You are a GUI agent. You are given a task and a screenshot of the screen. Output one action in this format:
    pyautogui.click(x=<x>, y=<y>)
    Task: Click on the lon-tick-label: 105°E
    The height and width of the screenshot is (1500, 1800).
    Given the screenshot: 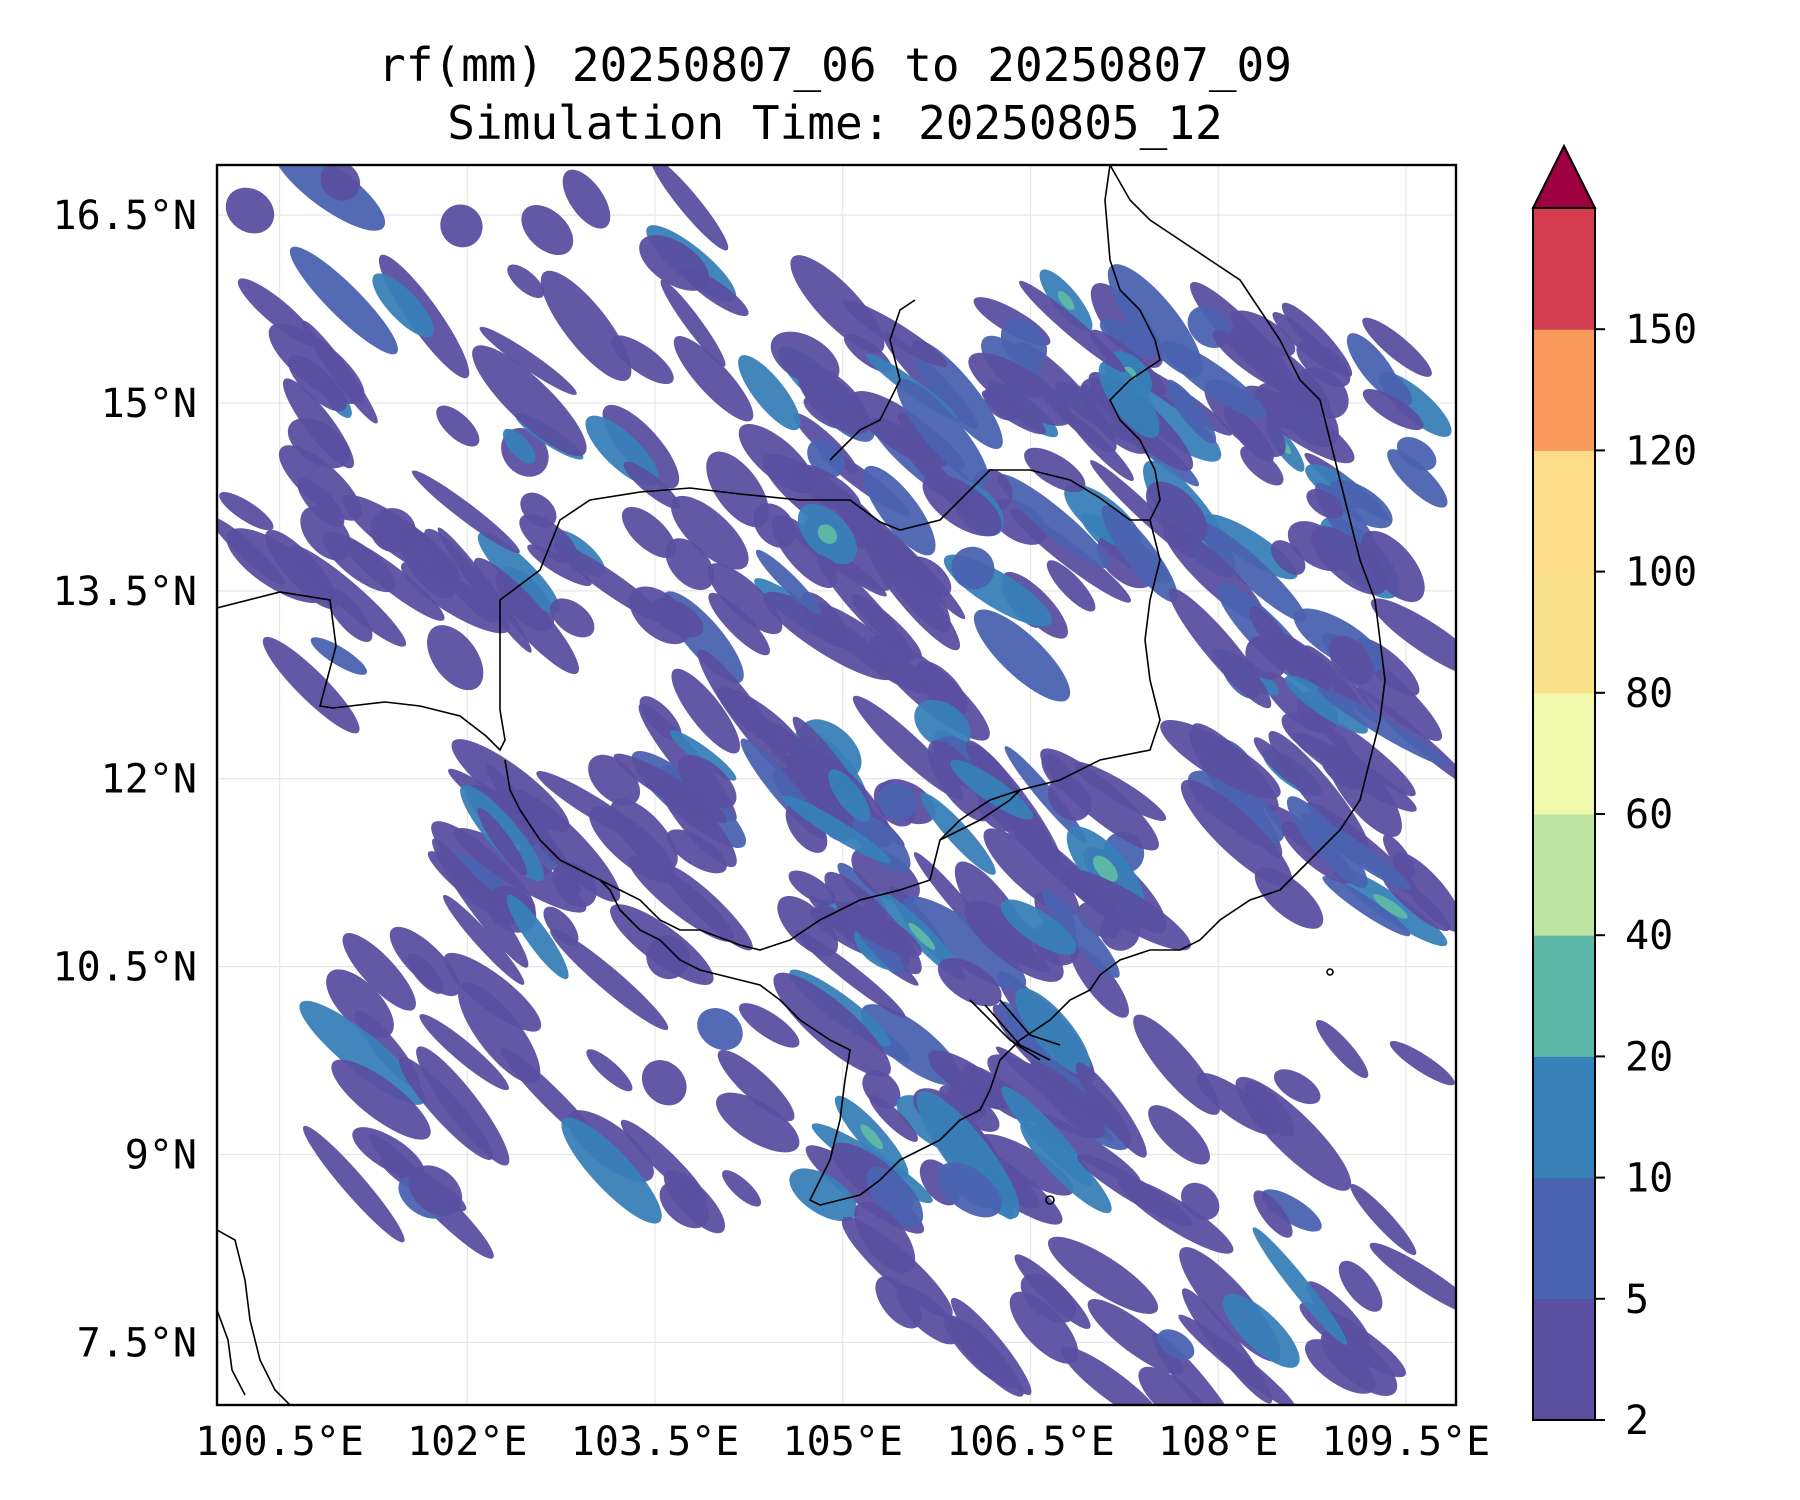 What is the action you would take?
    pyautogui.click(x=843, y=1442)
    